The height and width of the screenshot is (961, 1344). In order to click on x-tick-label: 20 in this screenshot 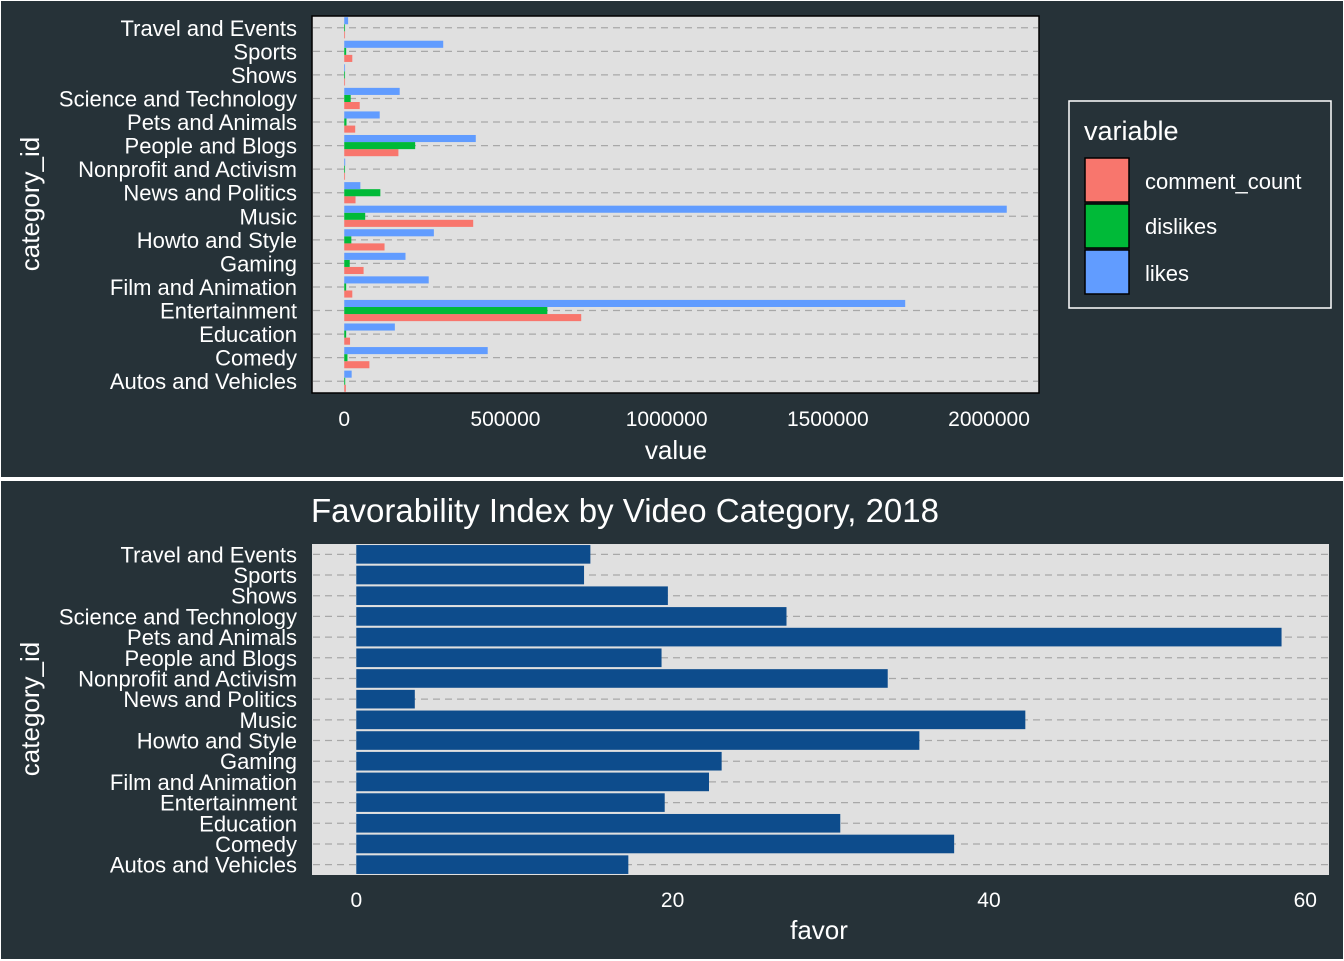, I will do `click(672, 900)`.